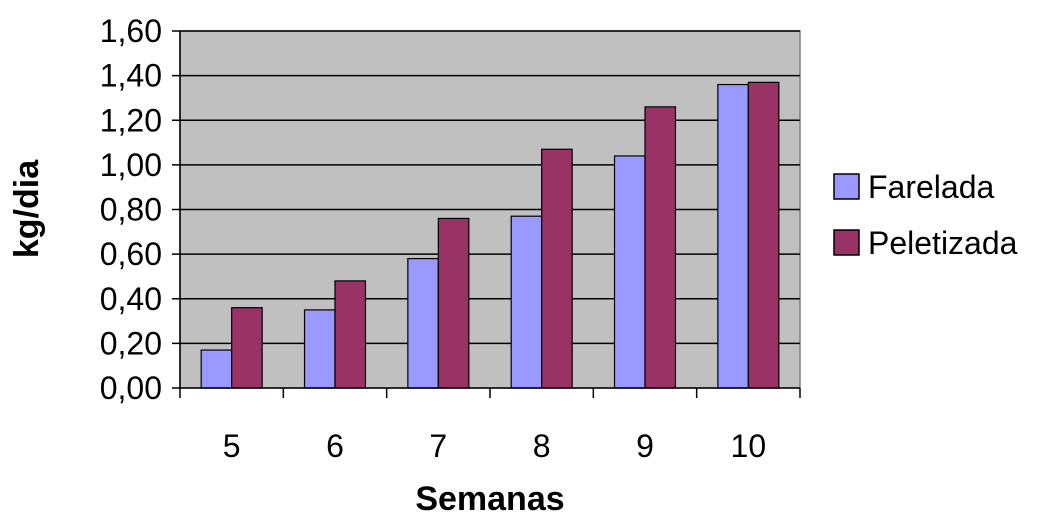 The width and height of the screenshot is (1055, 526). I want to click on y-tick-label: 1,60, so click(131, 31).